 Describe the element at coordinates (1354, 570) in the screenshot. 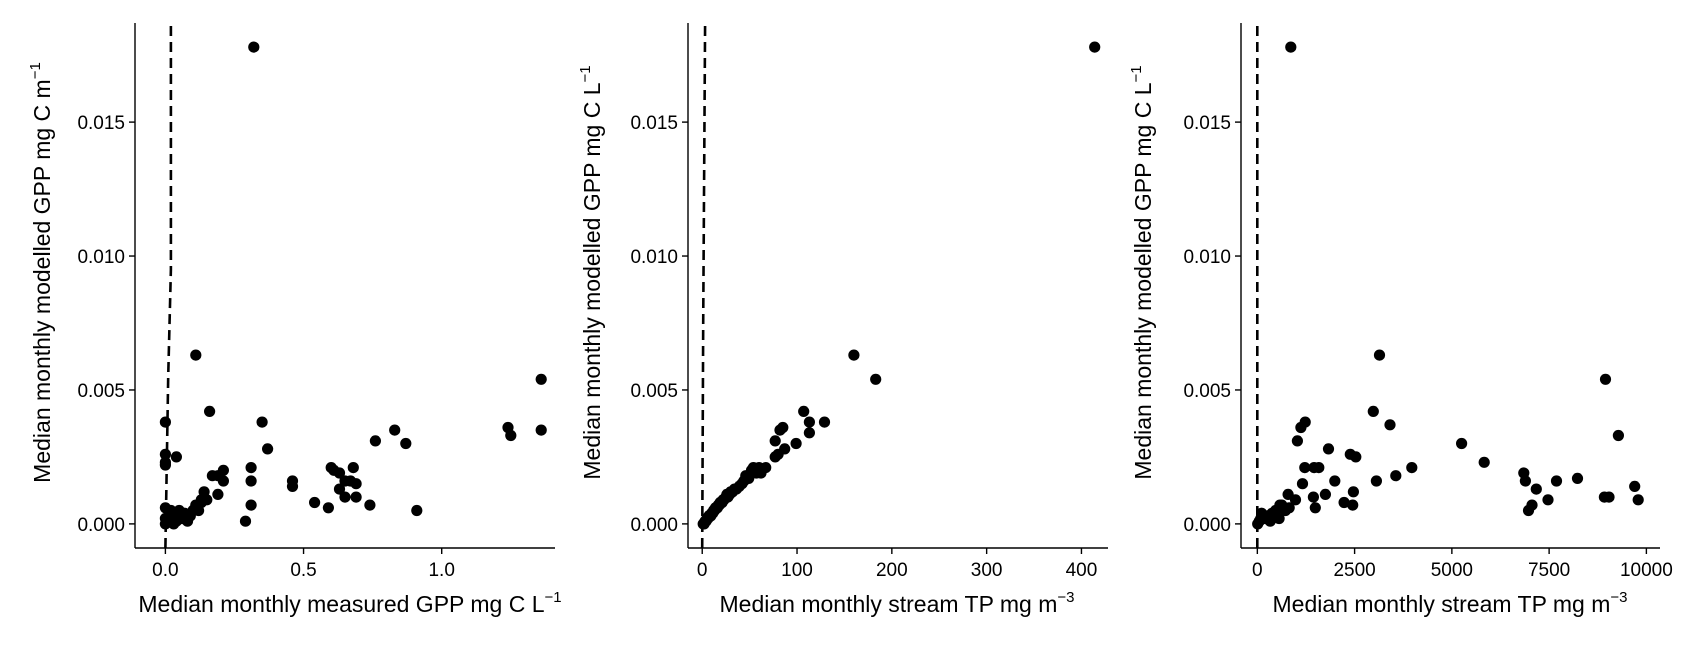

I see `x-tick-label: 2500` at that location.